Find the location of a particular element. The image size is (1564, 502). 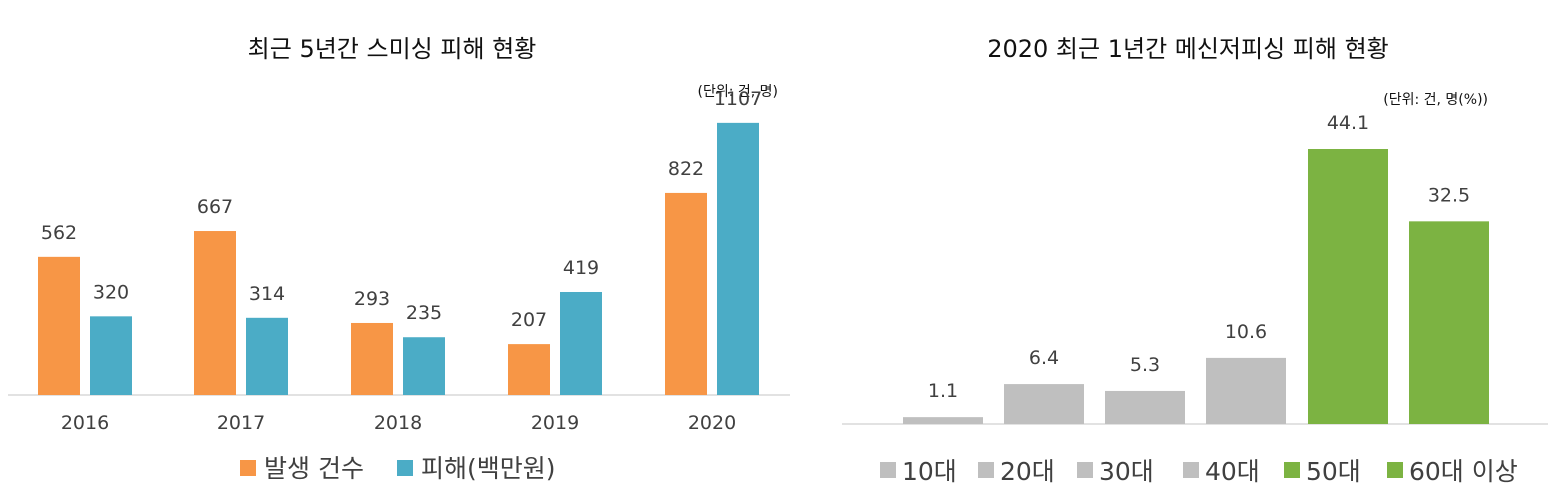

legend-swatch-60대 이상 is located at coordinates (1395, 470).